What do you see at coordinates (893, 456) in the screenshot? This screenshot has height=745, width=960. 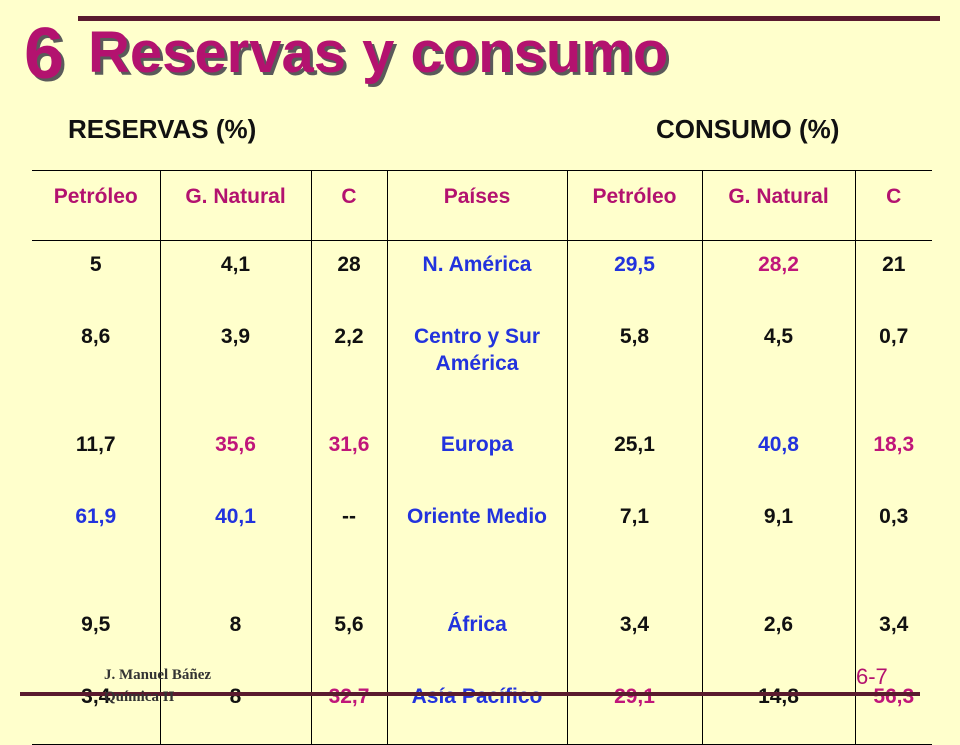 I see `value-cell: 18,3` at bounding box center [893, 456].